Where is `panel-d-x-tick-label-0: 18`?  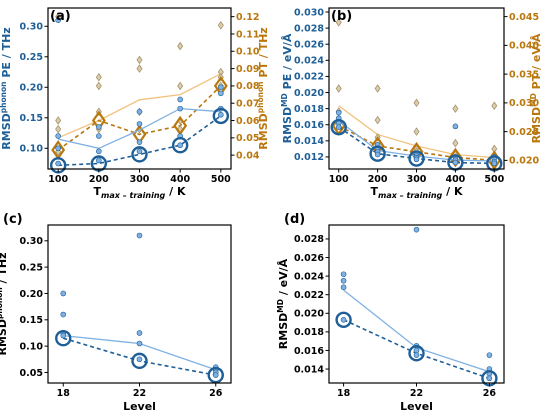
panel-d-x-tick-label-0: 18 is located at coordinates (344, 393).